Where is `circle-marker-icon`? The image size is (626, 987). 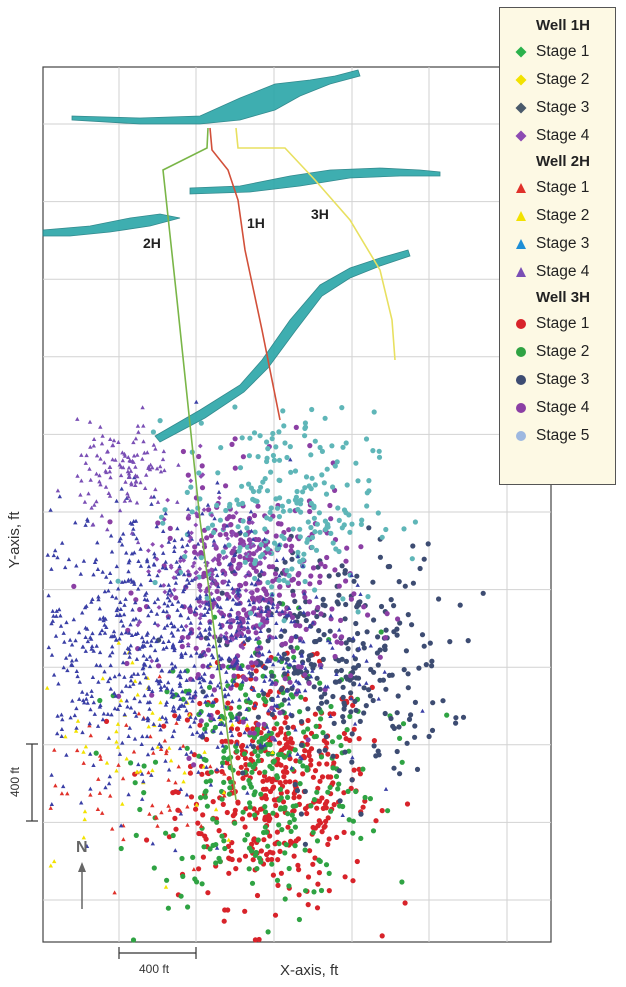
circle-marker-icon is located at coordinates (521, 352).